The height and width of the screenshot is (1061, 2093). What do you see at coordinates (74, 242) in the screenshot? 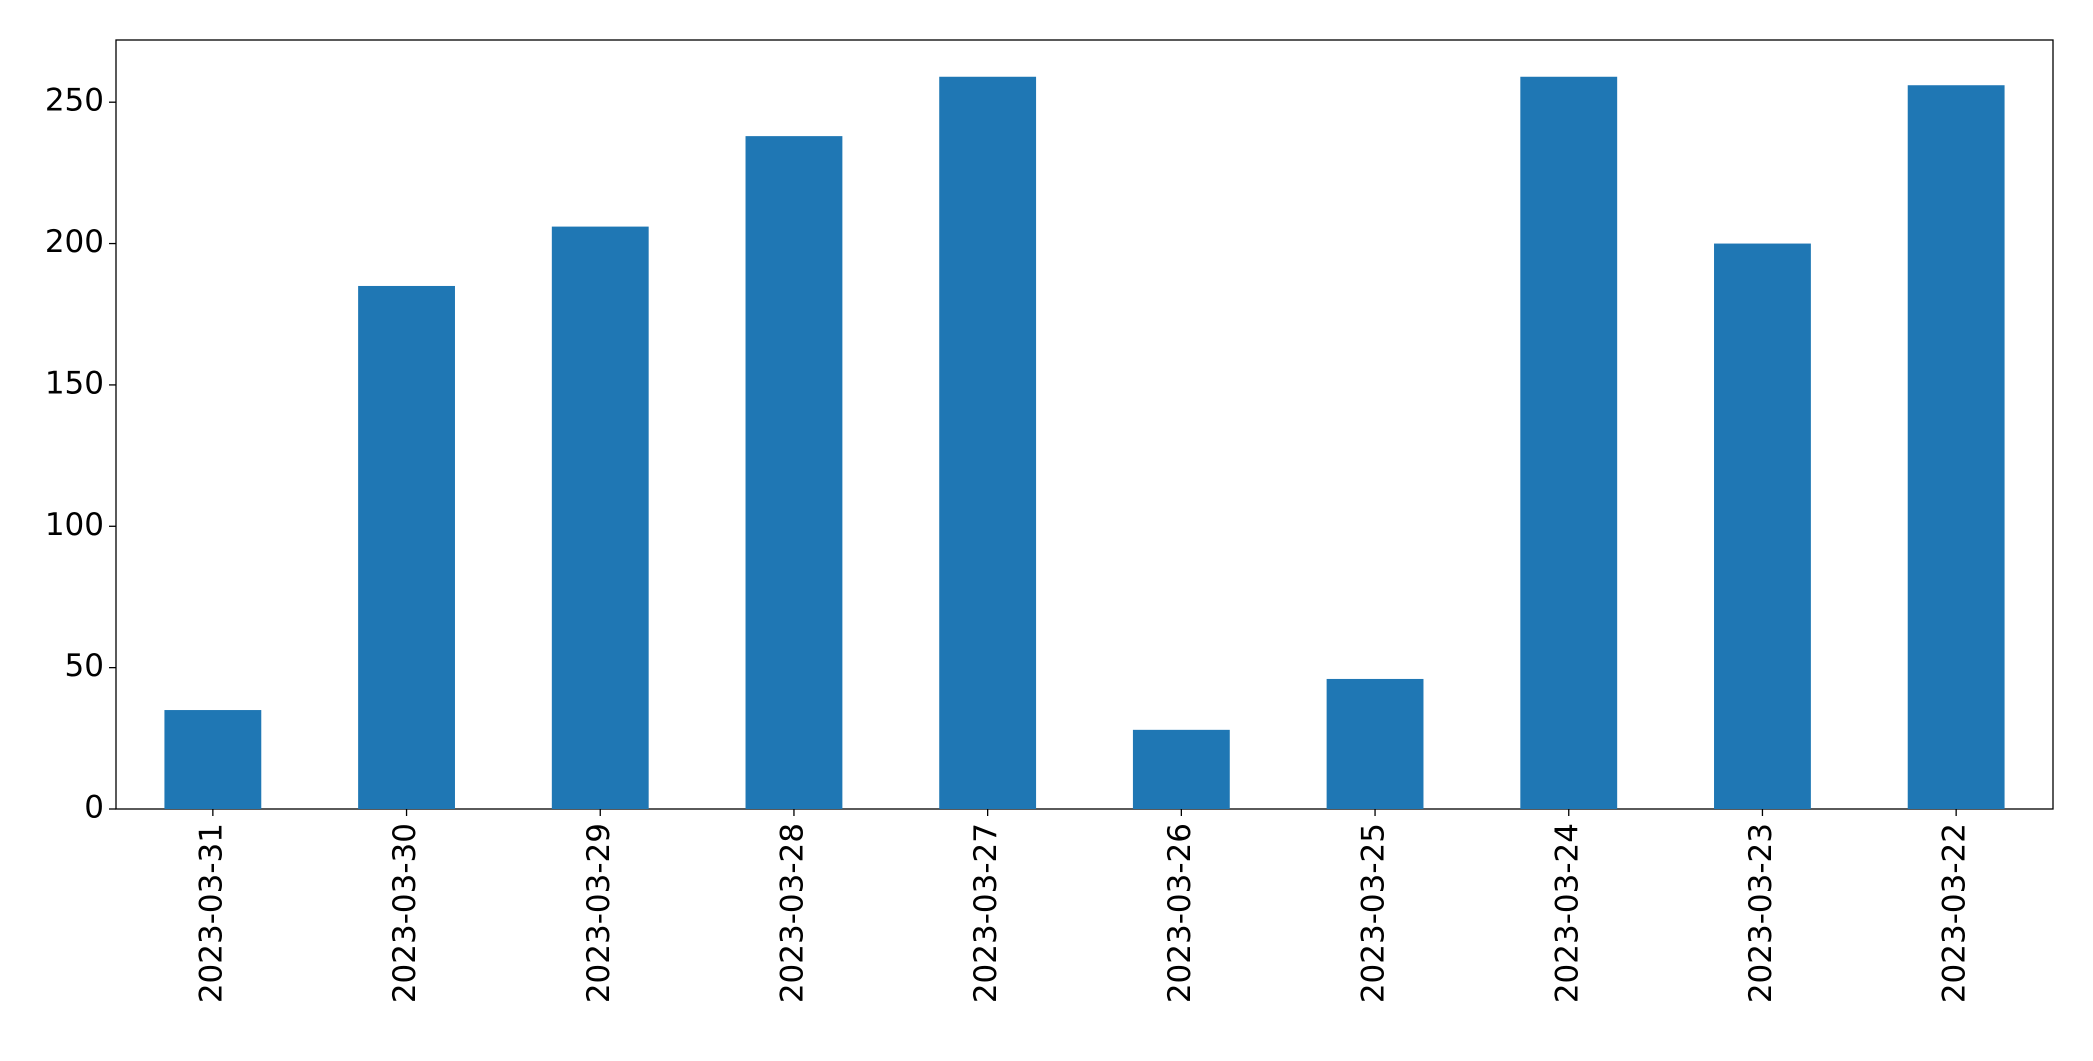
I see `y-tick-label: 200` at bounding box center [74, 242].